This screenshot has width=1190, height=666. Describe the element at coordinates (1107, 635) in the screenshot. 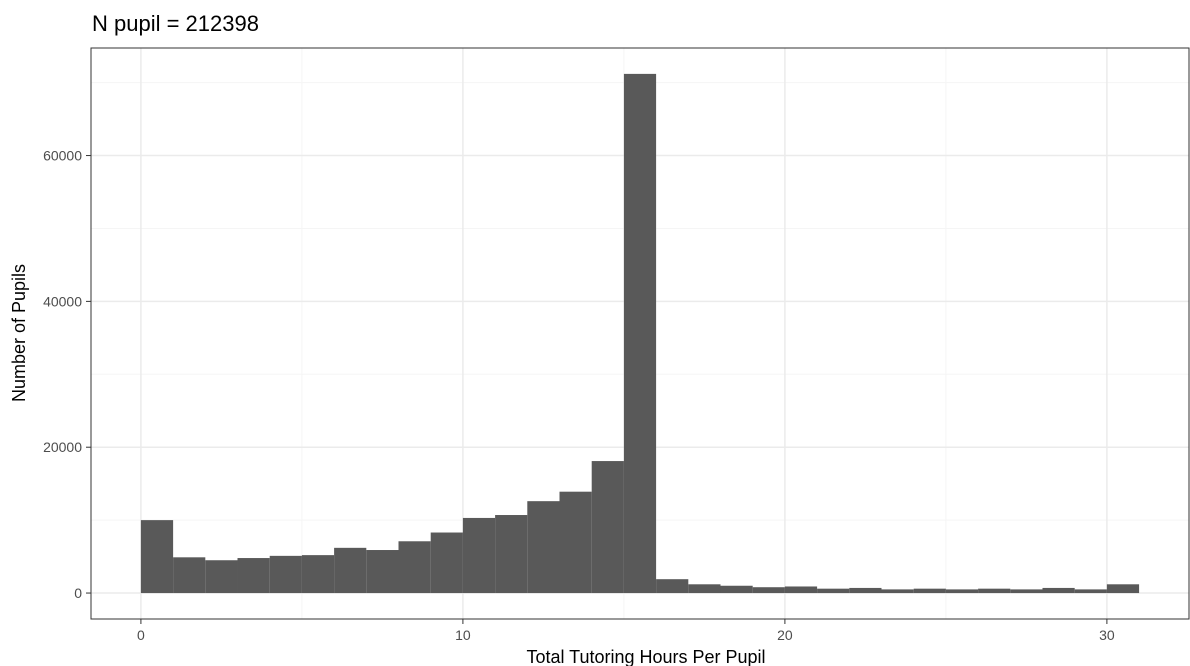

I see `x-tick-label: 30` at that location.